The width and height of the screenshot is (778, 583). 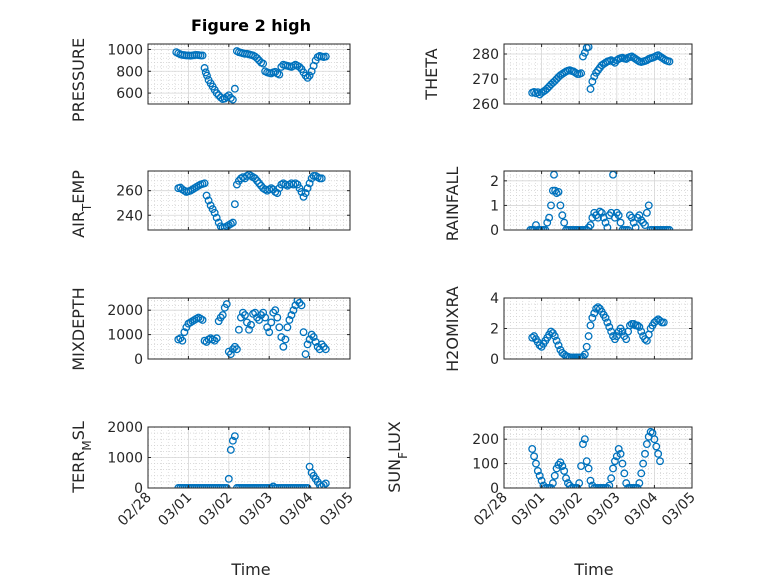 I want to click on y-axis-label: RAINFALL, so click(x=452, y=204).